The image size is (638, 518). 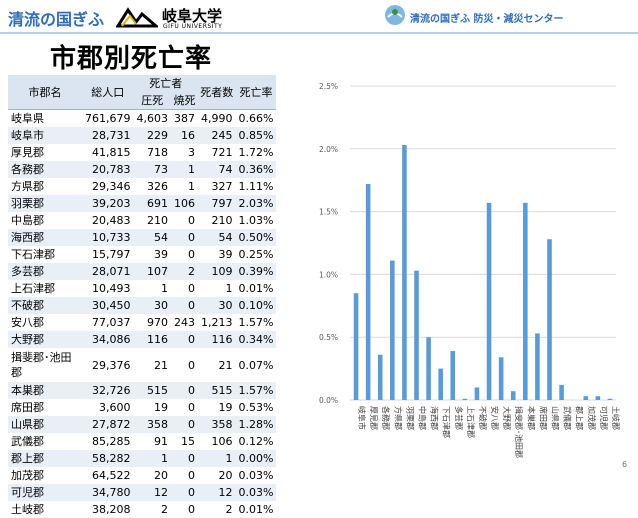 What do you see at coordinates (184, 135) in the screenshot?
I see `cell-burned: 16` at bounding box center [184, 135].